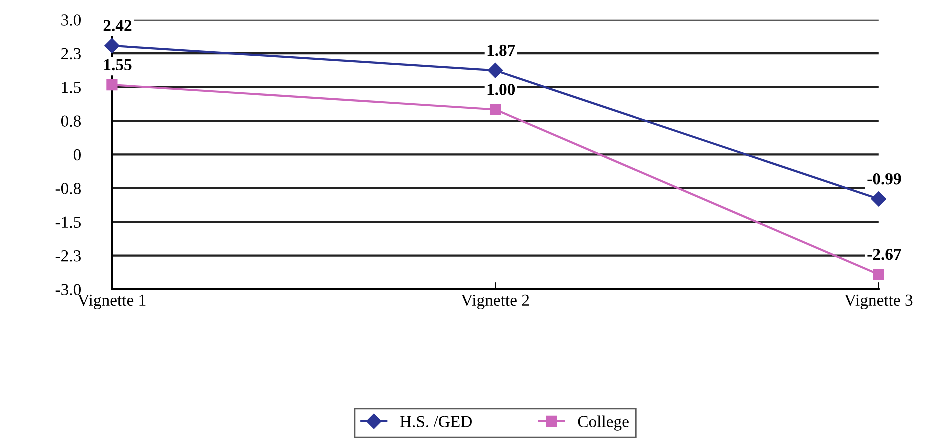 This screenshot has height=442, width=935. I want to click on y-tick-label: 3.0, so click(72, 20).